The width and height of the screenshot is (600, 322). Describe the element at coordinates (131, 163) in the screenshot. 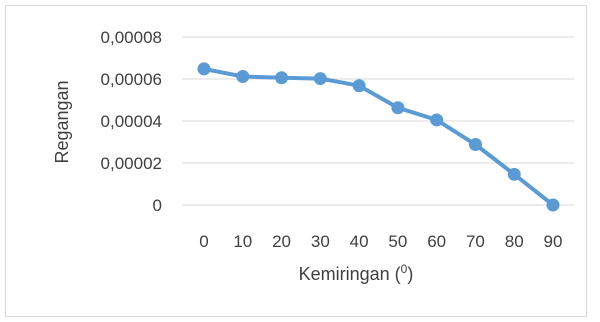

I see `y-tick-label: 0,00002` at that location.